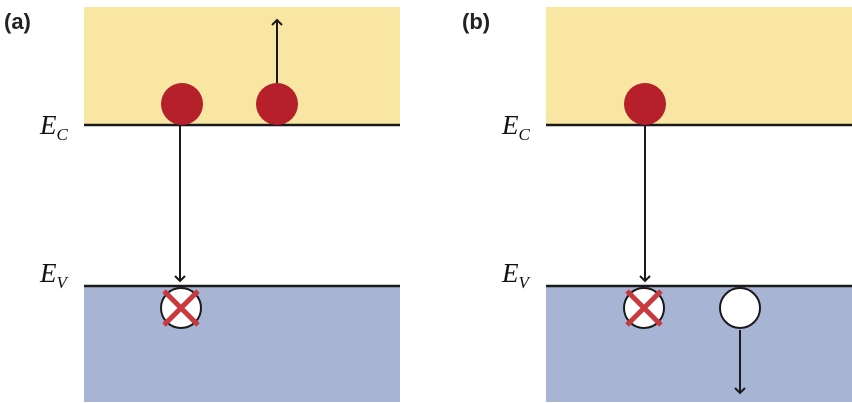 The image size is (852, 403). Describe the element at coordinates (476, 21) in the screenshot. I see `panel-b-label: (b)` at that location.